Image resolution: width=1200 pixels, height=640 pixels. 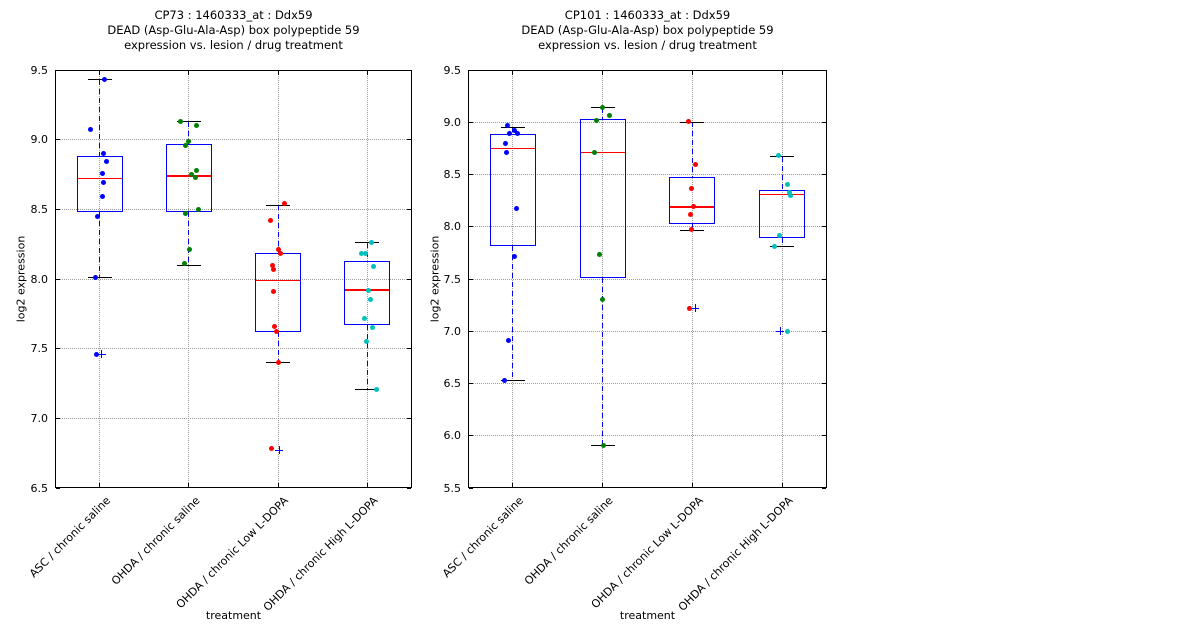 I want to click on y-tick-label: 8.5, so click(x=452, y=174).